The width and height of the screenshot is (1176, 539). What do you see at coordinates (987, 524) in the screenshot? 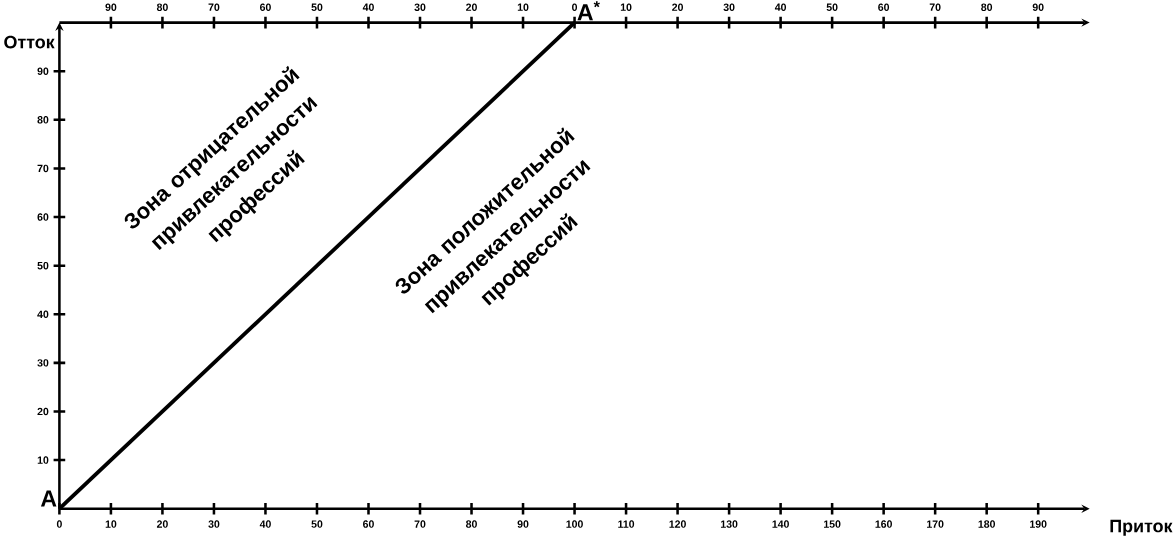
I see `x-tick-label: 180` at bounding box center [987, 524].